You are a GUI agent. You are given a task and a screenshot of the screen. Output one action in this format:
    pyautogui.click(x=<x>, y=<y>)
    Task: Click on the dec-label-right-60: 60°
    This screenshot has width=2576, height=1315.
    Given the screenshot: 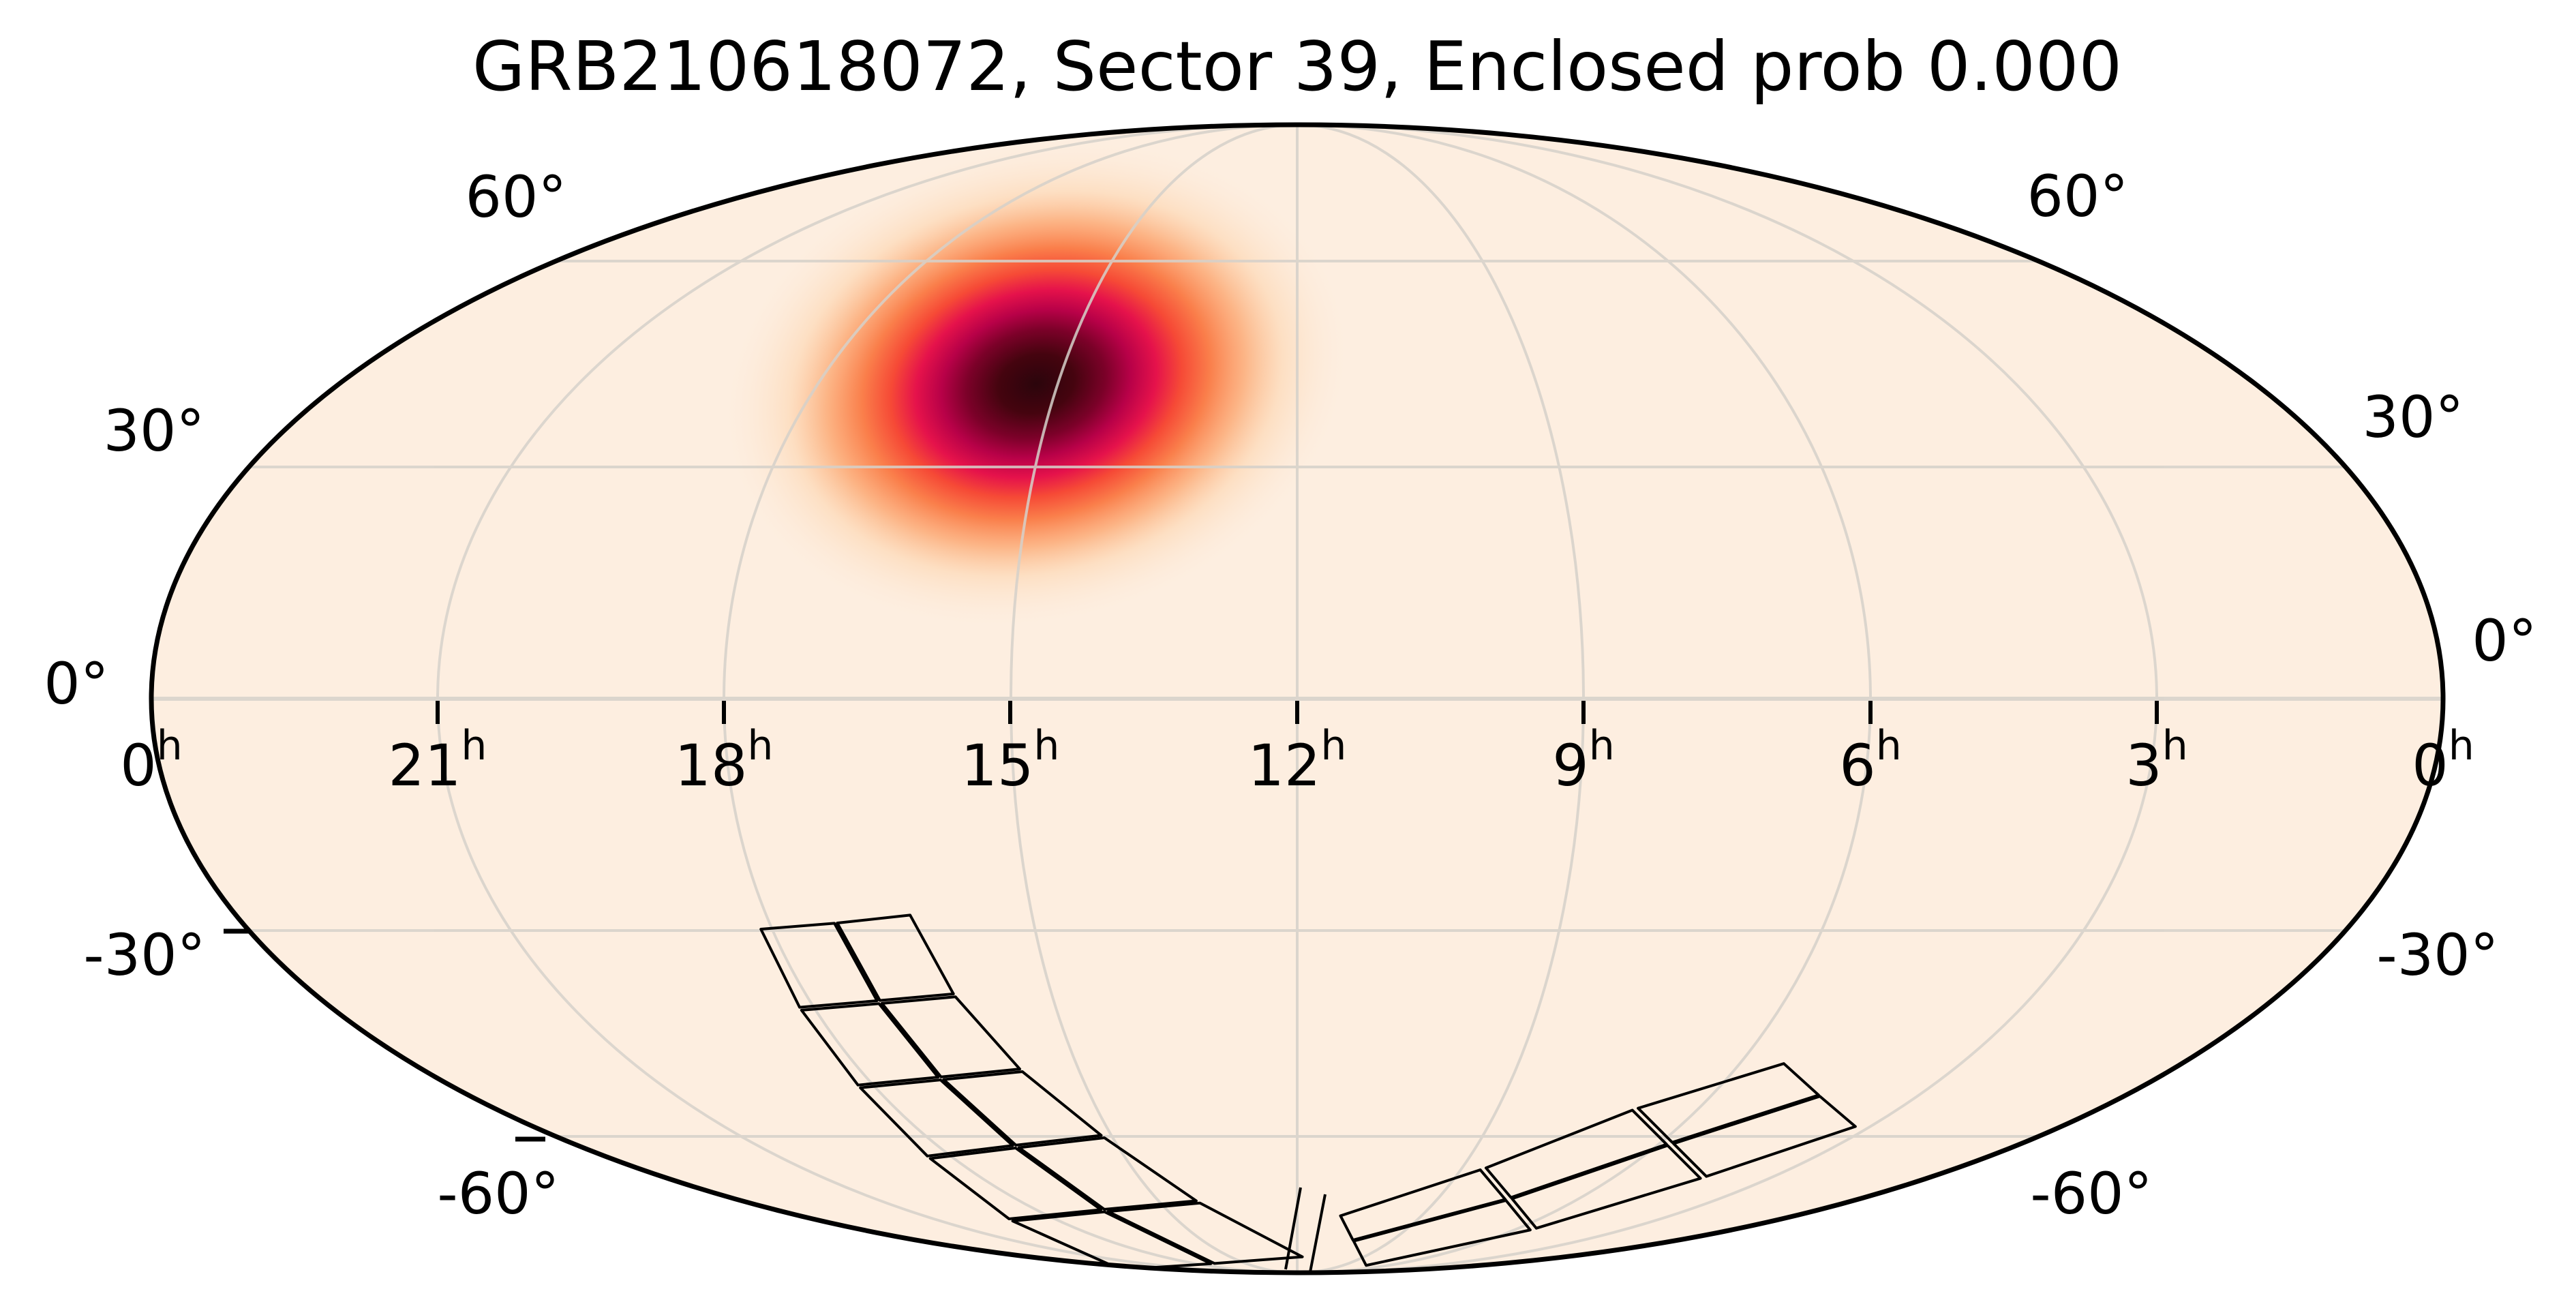 What is the action you would take?
    pyautogui.click(x=2078, y=196)
    